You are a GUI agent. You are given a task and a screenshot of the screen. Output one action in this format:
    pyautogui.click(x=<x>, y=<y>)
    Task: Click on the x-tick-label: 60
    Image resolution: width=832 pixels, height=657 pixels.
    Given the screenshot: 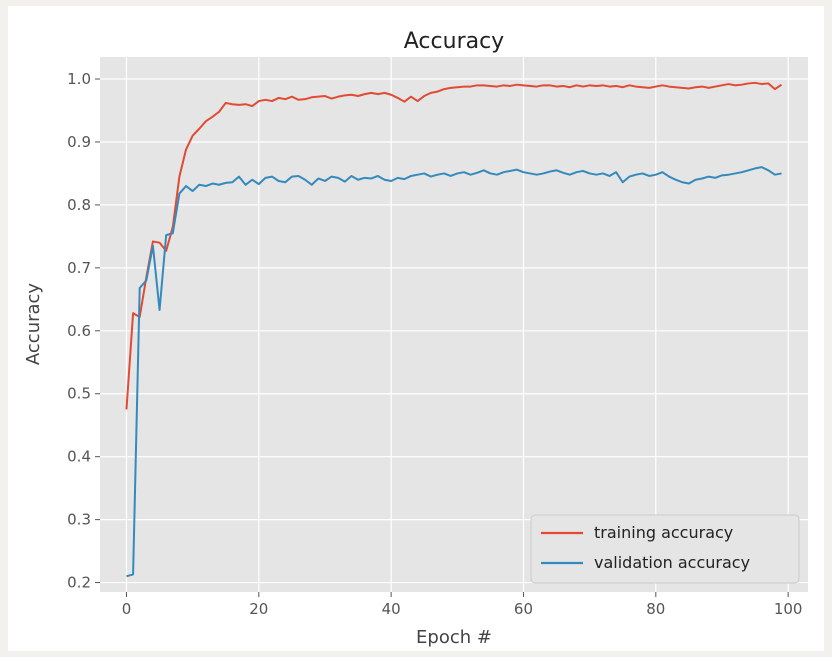 What is the action you would take?
    pyautogui.click(x=523, y=609)
    